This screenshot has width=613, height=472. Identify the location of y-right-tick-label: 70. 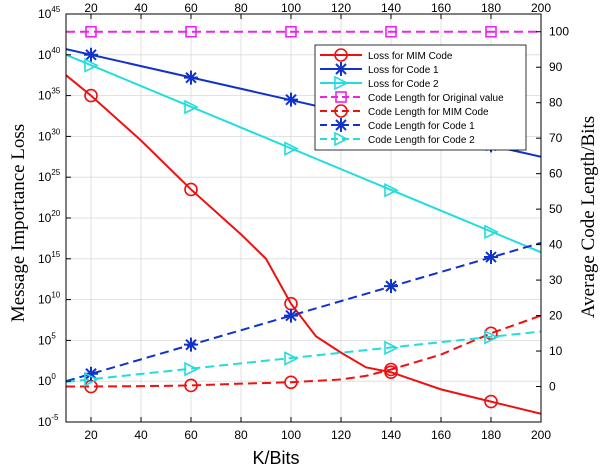
(556, 138).